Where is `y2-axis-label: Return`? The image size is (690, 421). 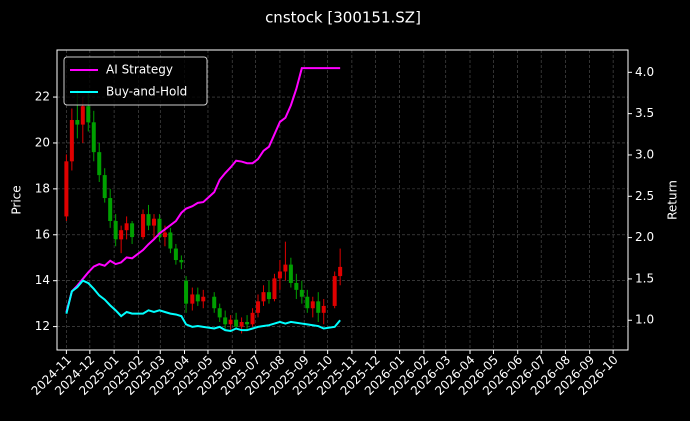 y2-axis-label: Return is located at coordinates (673, 200).